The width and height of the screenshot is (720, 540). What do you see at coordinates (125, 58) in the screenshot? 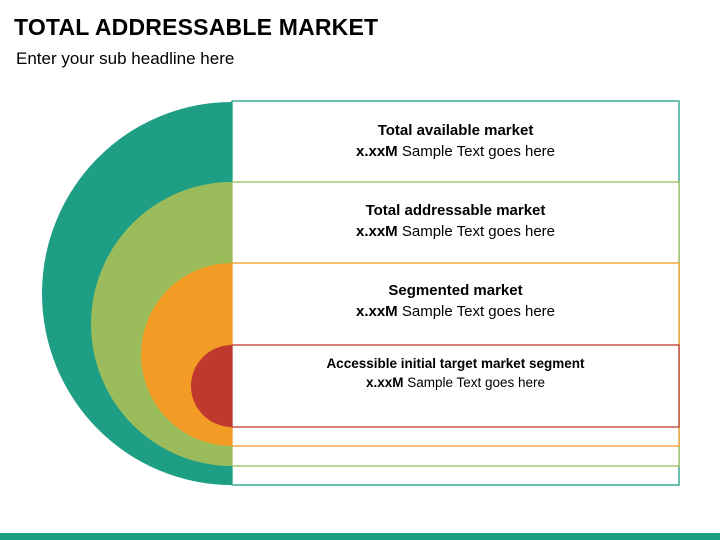
I see `page-subtitle: Enter your sub headline here` at bounding box center [125, 58].